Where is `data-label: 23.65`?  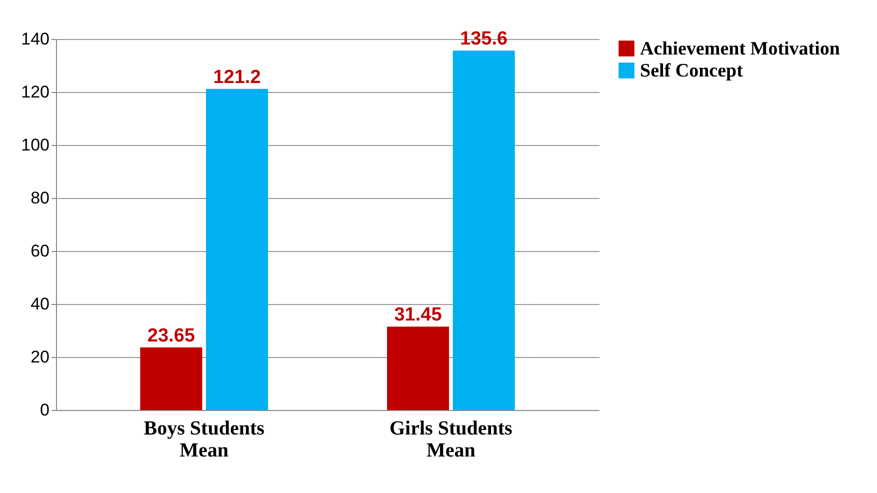
data-label: 23.65 is located at coordinates (171, 335).